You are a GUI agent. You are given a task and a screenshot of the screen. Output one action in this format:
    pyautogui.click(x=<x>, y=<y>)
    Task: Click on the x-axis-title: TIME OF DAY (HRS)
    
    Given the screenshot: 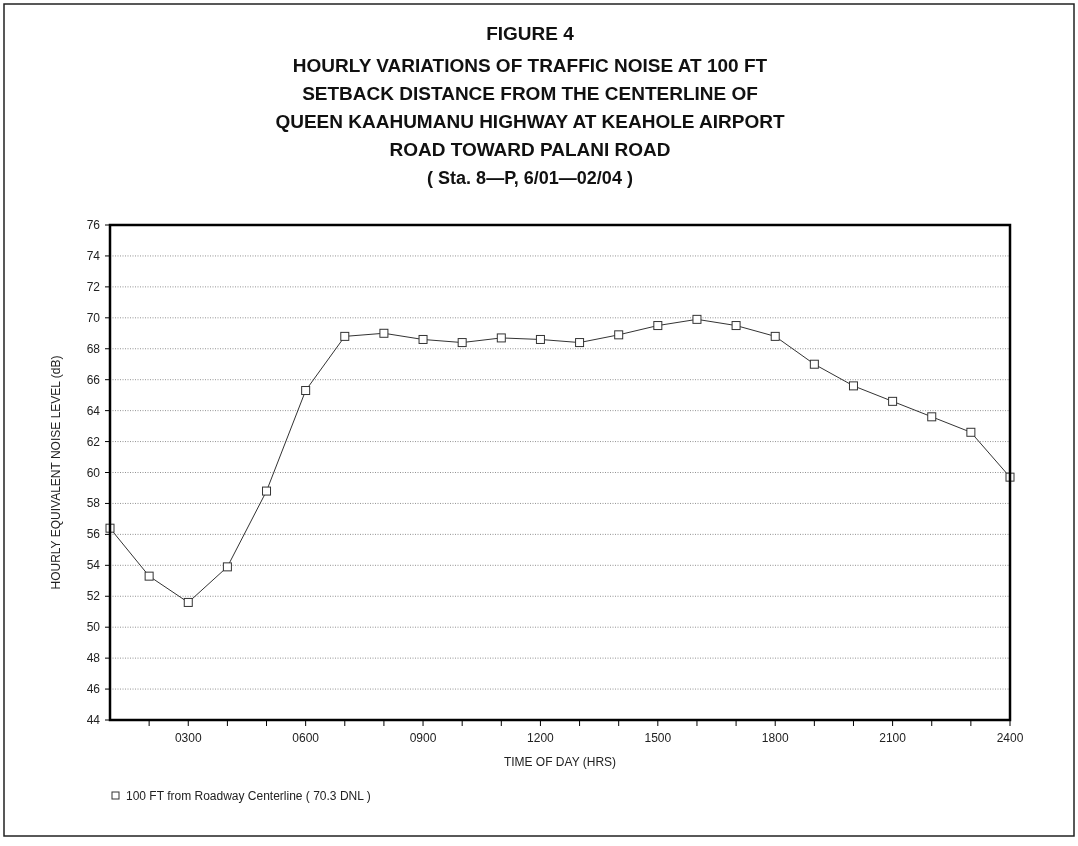 What is the action you would take?
    pyautogui.click(x=560, y=762)
    